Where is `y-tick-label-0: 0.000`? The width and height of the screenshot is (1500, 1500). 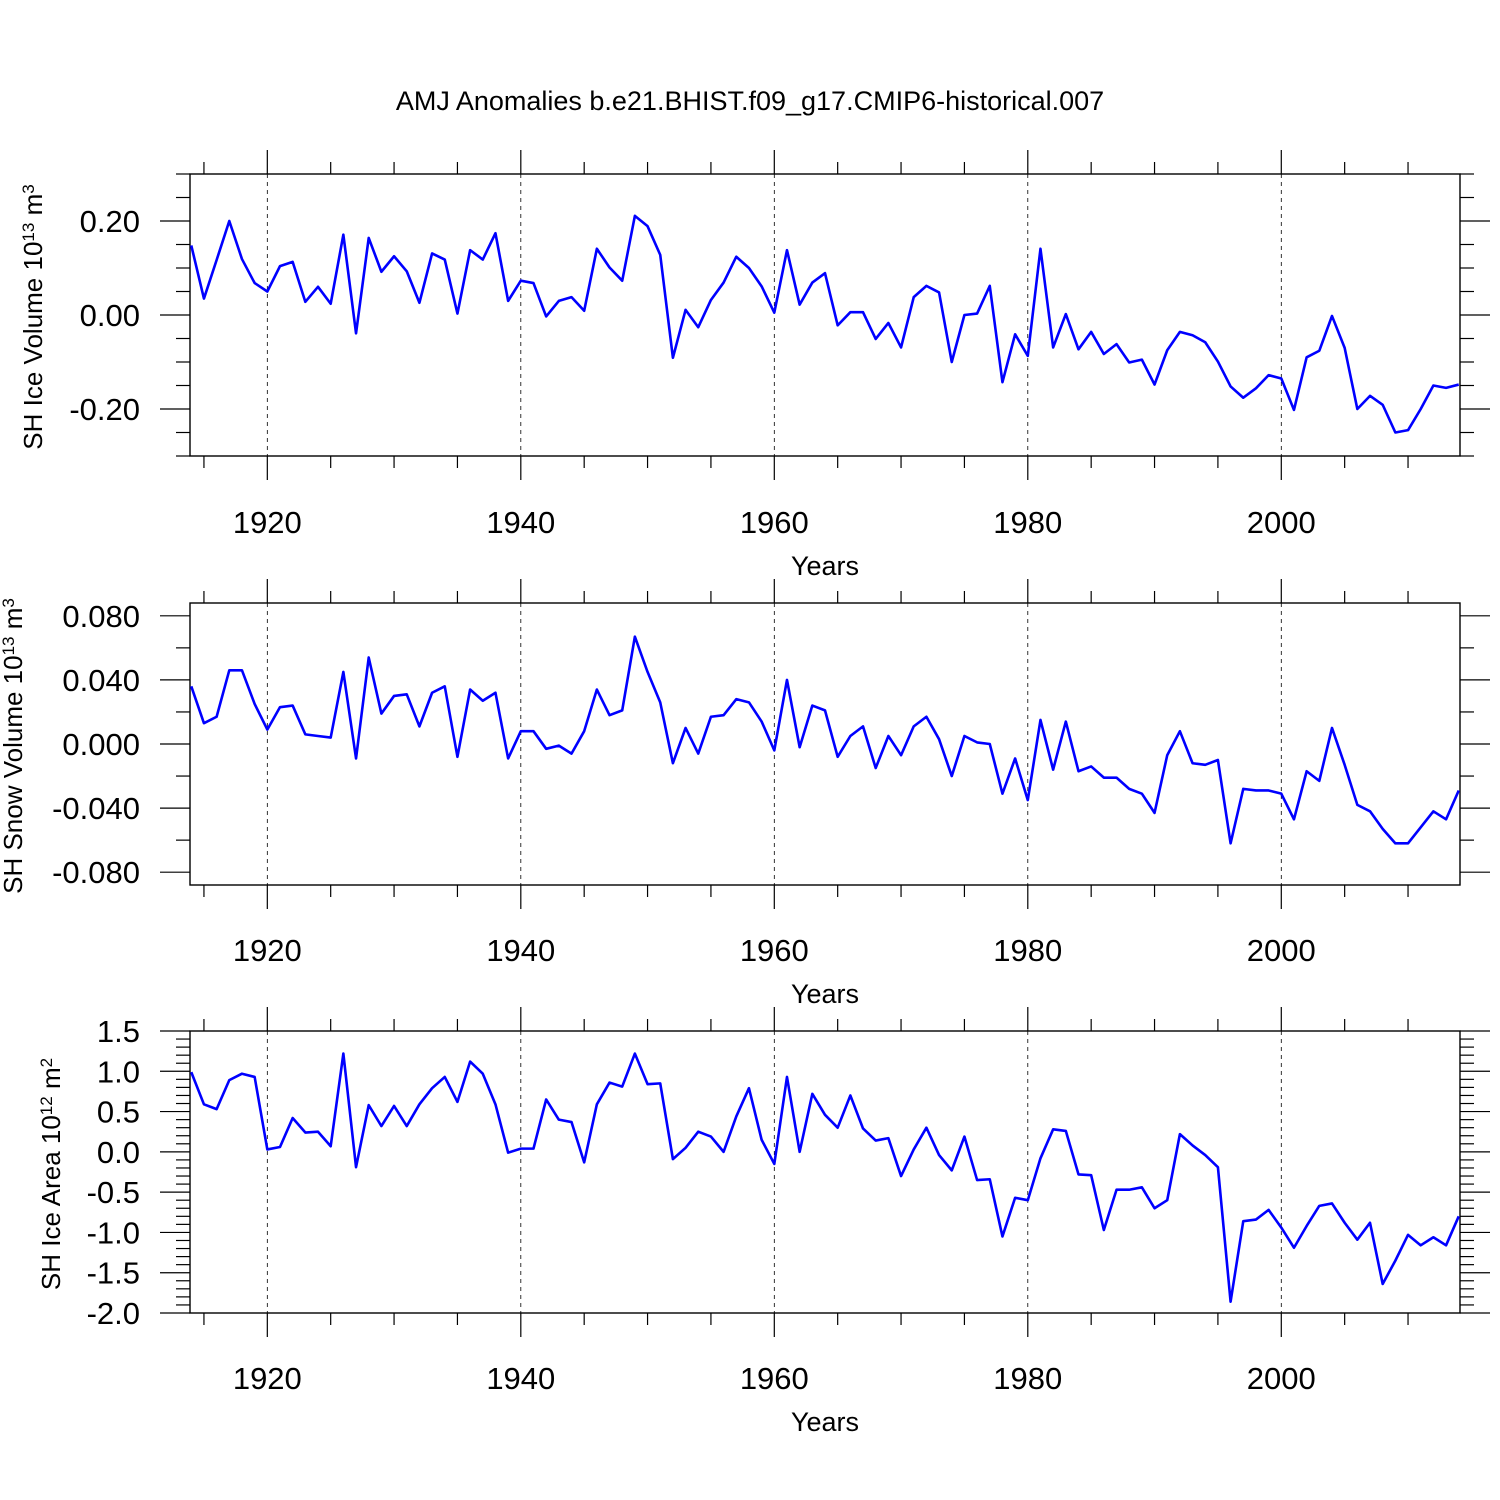
y-tick-label-0: 0.000 is located at coordinates (101, 744).